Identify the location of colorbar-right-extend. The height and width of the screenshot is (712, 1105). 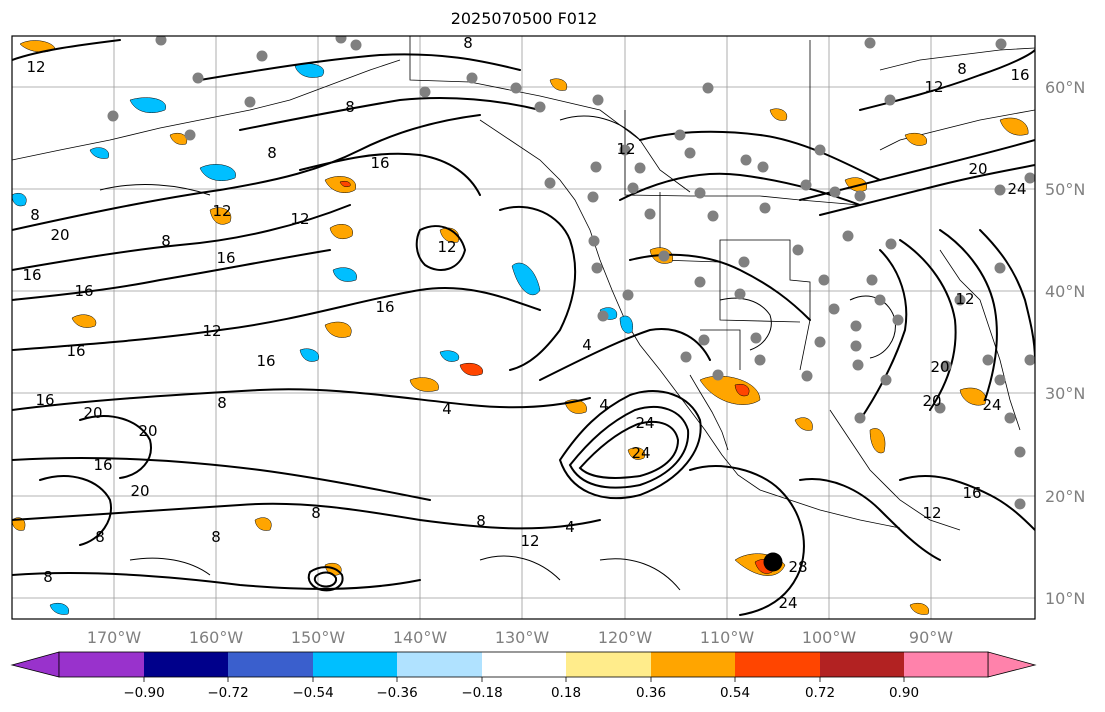
(1012, 664).